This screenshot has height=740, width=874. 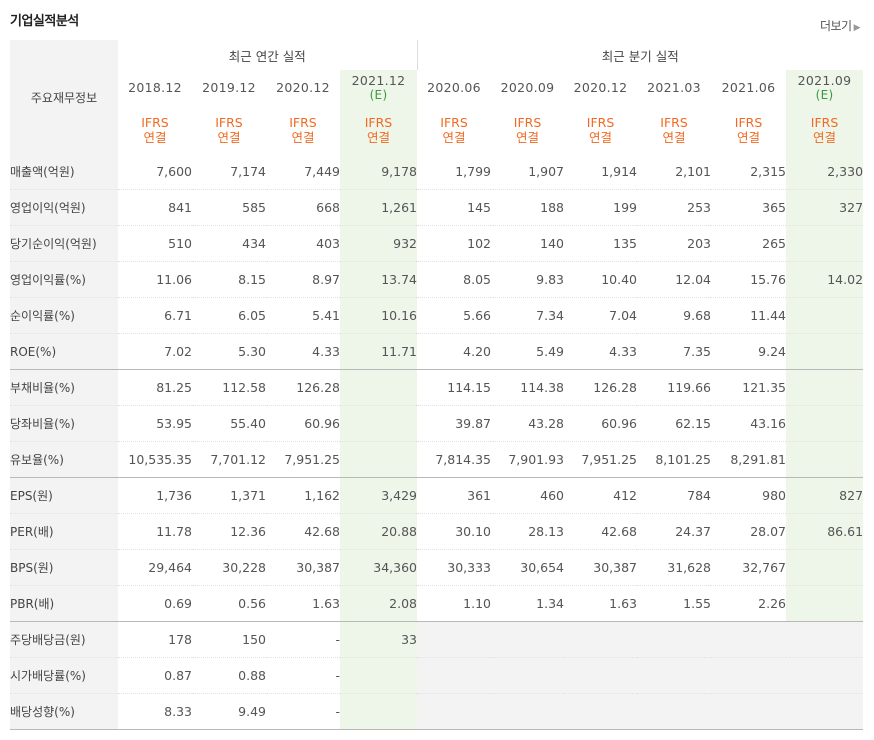 What do you see at coordinates (64, 243) in the screenshot?
I see `row-label: 당기순이익(억원)` at bounding box center [64, 243].